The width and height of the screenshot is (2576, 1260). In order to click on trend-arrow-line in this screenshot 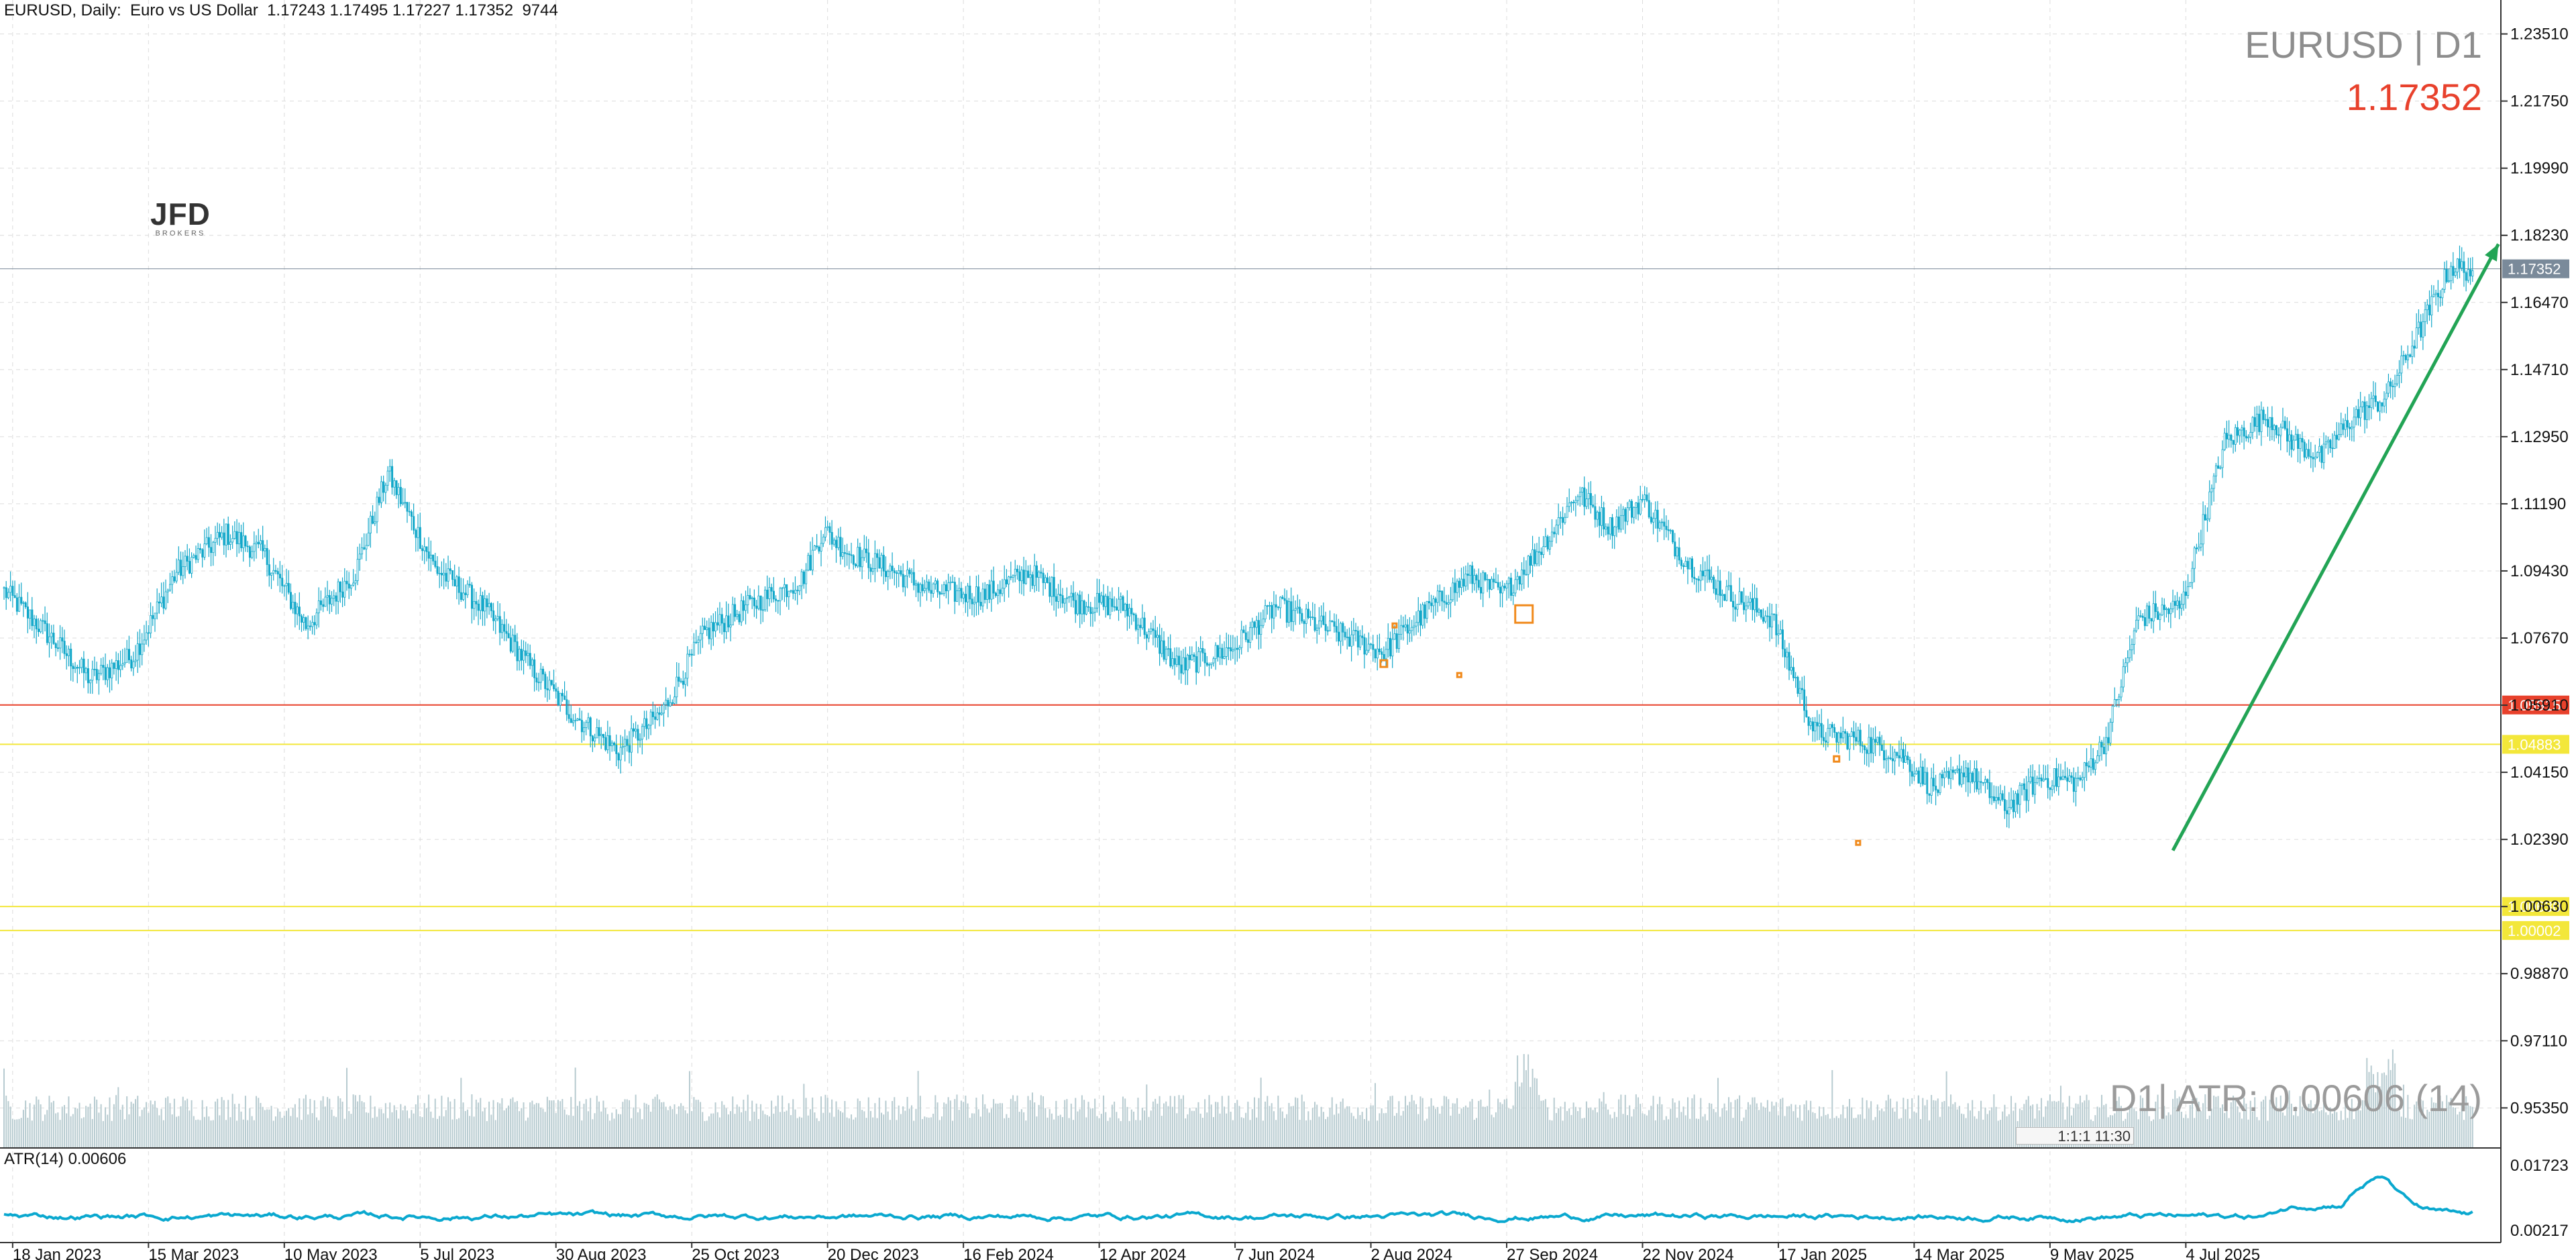, I will do `click(2335, 547)`.